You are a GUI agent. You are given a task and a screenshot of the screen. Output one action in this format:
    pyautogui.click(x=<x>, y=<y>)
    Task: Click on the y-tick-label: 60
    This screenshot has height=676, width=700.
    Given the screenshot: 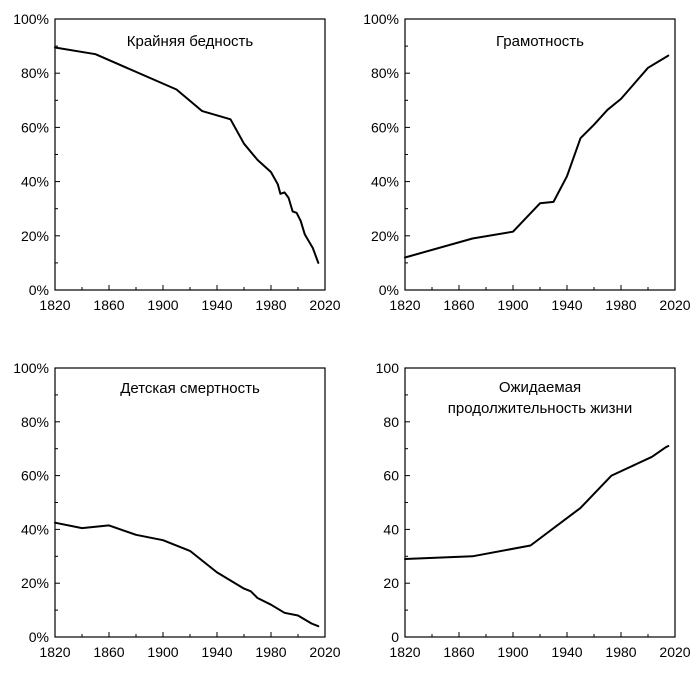 What is the action you would take?
    pyautogui.click(x=391, y=476)
    